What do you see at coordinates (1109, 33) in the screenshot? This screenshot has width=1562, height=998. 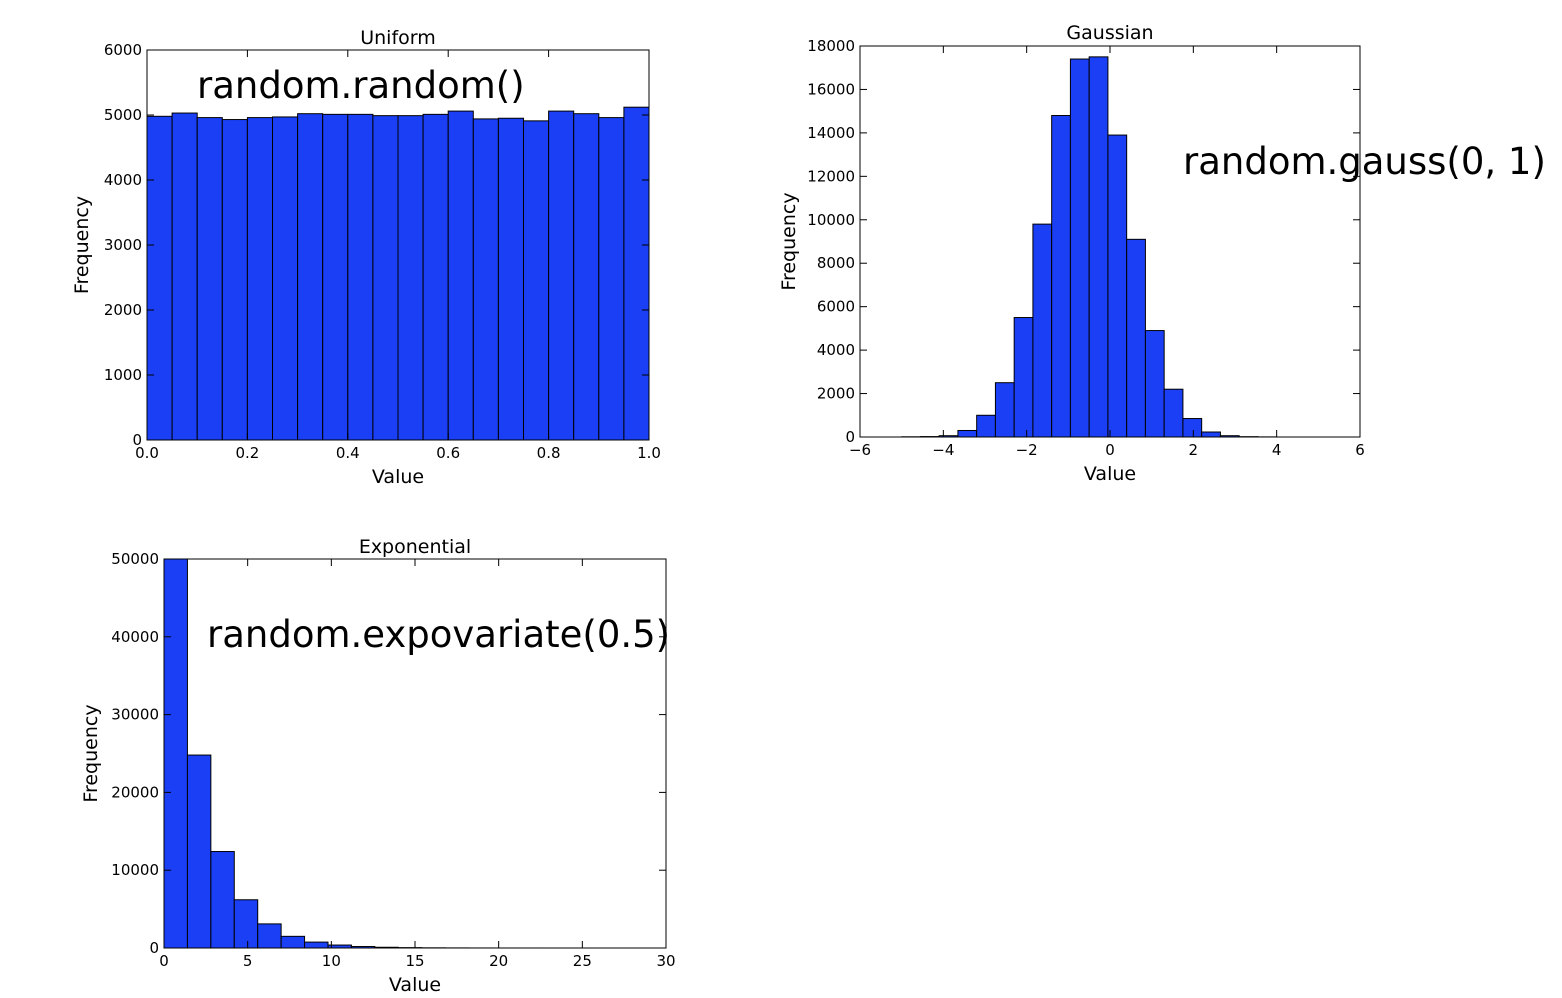 I see `chart-title: Gaussian` at bounding box center [1109, 33].